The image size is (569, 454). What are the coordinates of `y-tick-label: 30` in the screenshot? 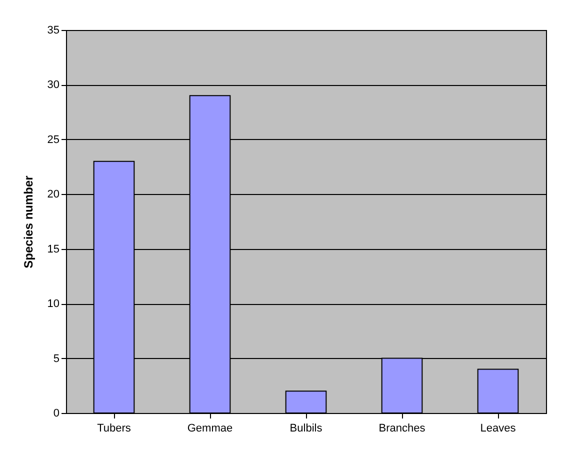 It's located at (53, 85).